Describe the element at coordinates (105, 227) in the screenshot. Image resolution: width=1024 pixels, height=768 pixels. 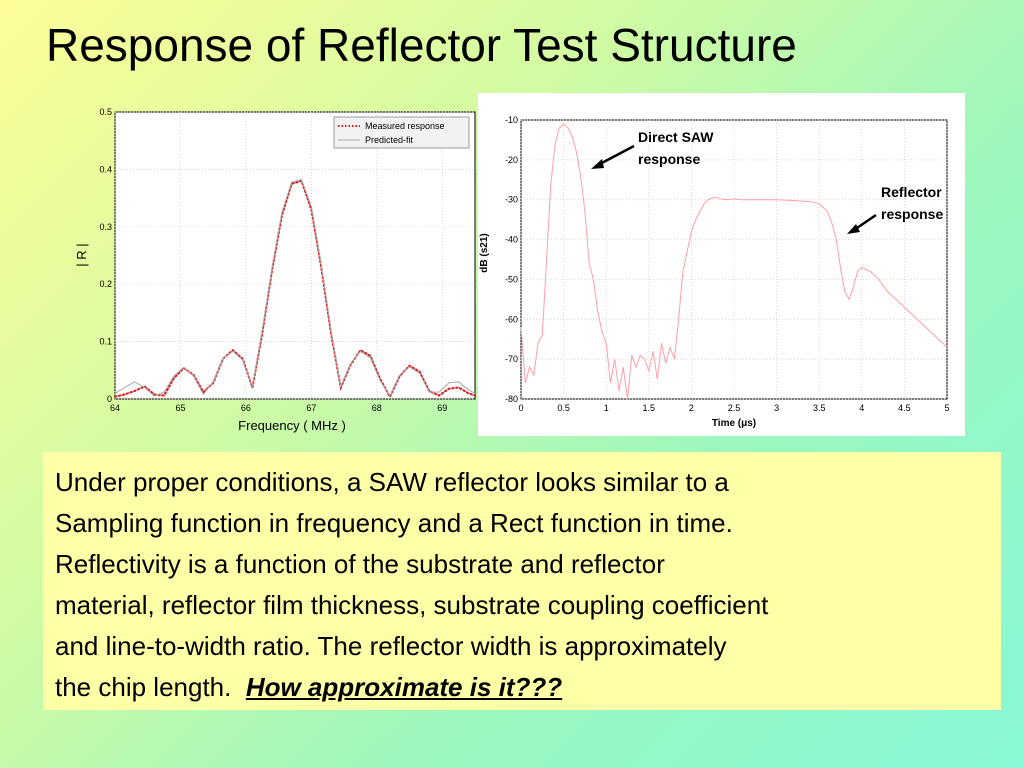
I see `y-tick-label: 0.3` at that location.